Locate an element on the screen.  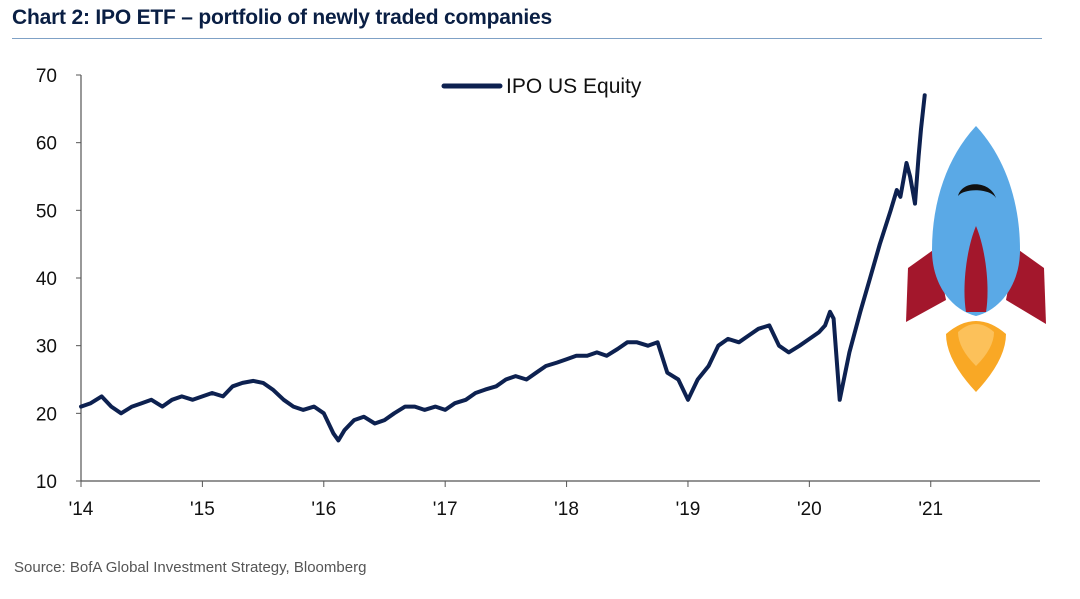
x-tick-label: '17 is located at coordinates (445, 509).